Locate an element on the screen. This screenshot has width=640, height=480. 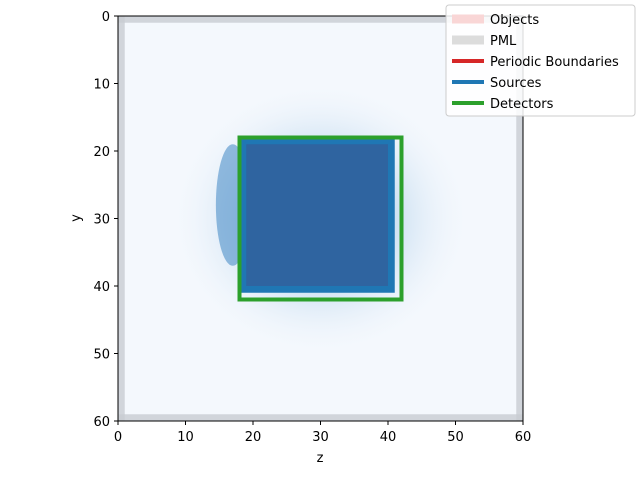
y-tick-label: 40 is located at coordinates (101, 287).